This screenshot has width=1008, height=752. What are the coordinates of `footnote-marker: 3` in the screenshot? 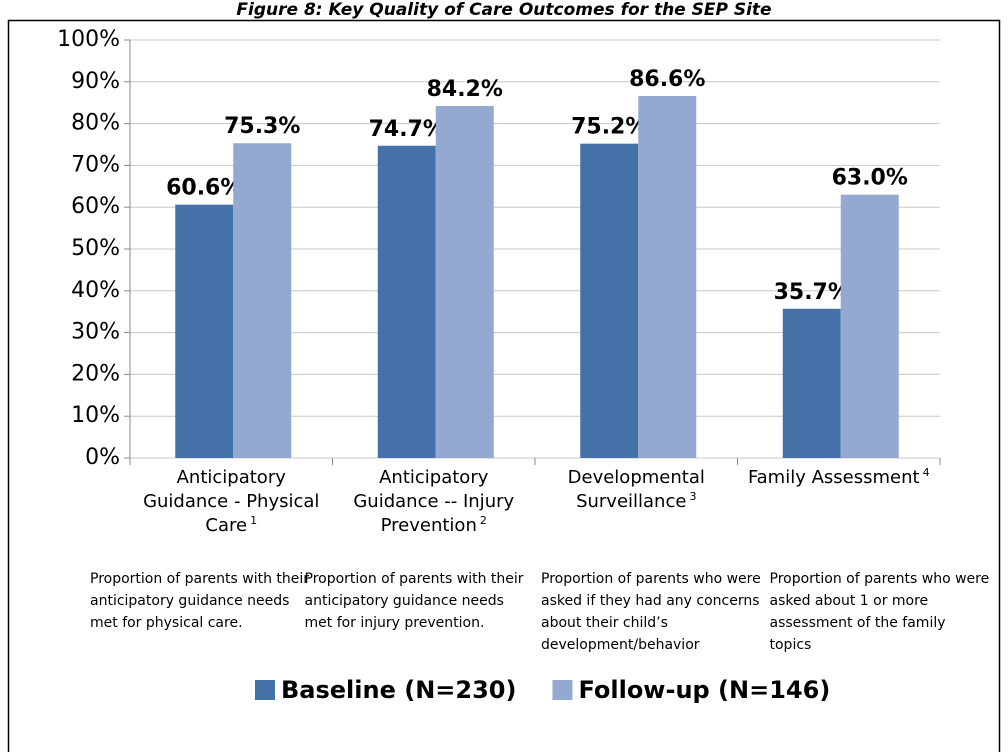 It's located at (693, 496).